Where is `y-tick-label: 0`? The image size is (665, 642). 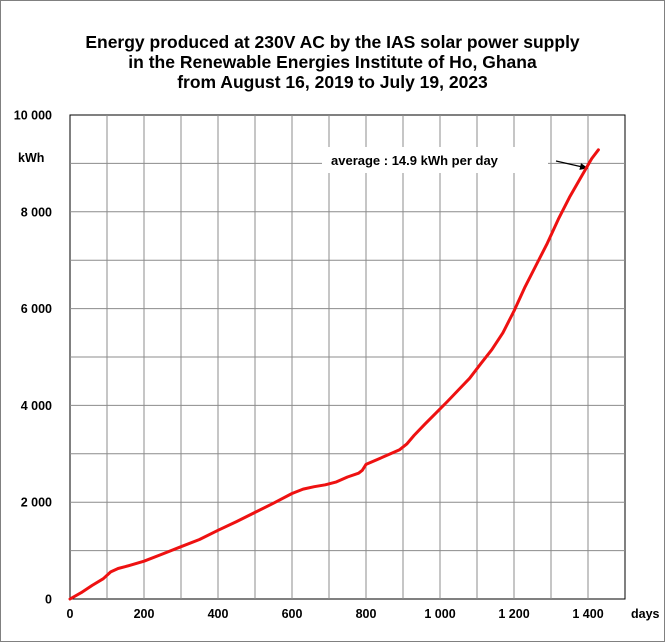
y-tick-label: 0 is located at coordinates (48, 600).